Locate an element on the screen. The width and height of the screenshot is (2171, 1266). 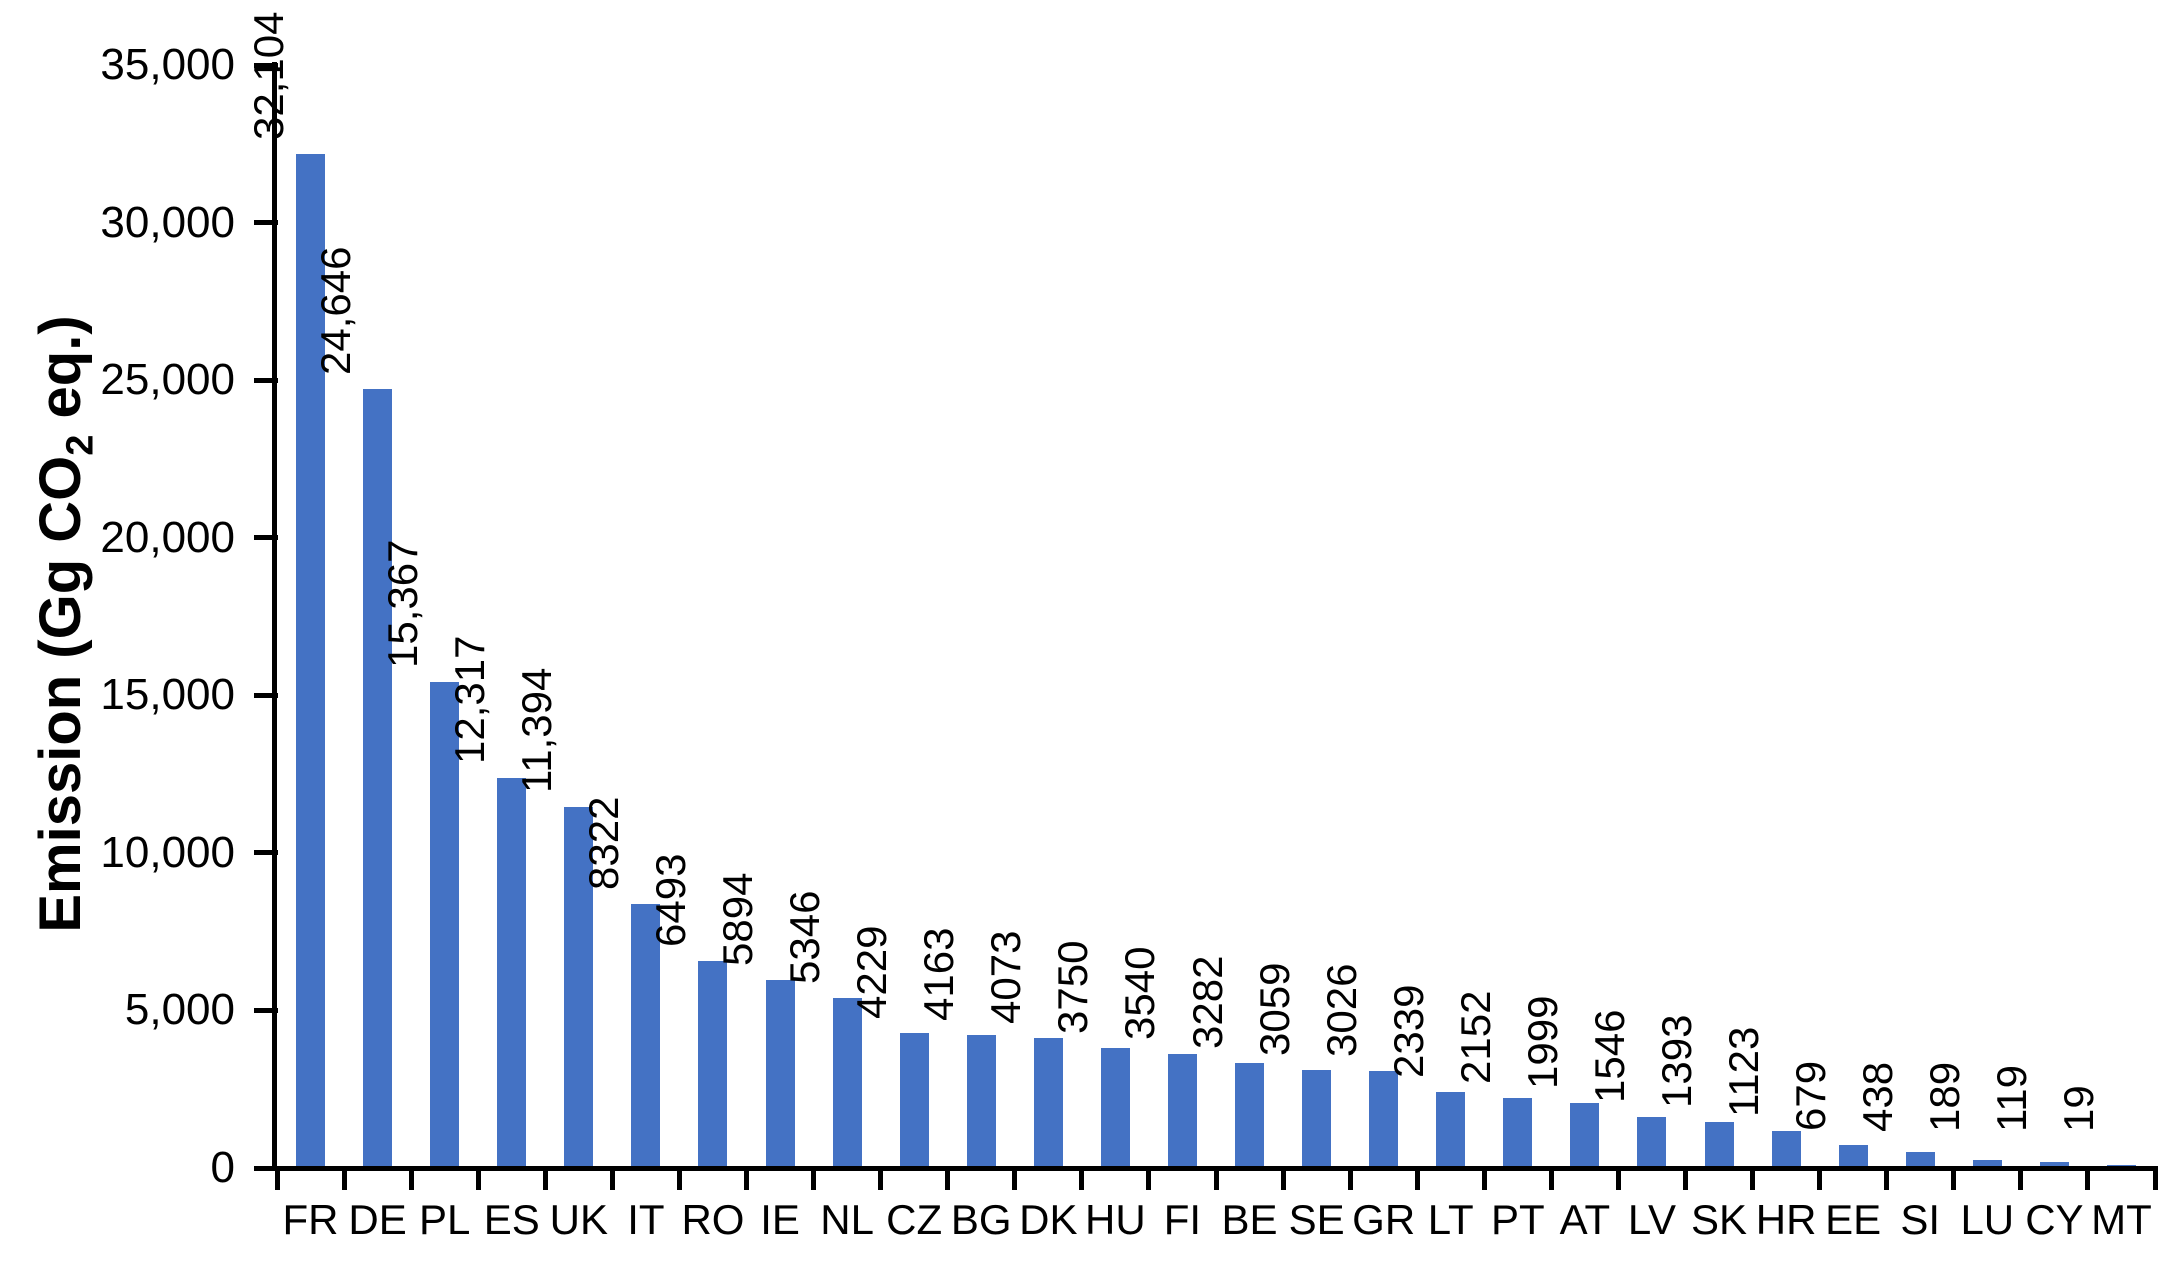
x-category-label: SK is located at coordinates (1719, 1219).